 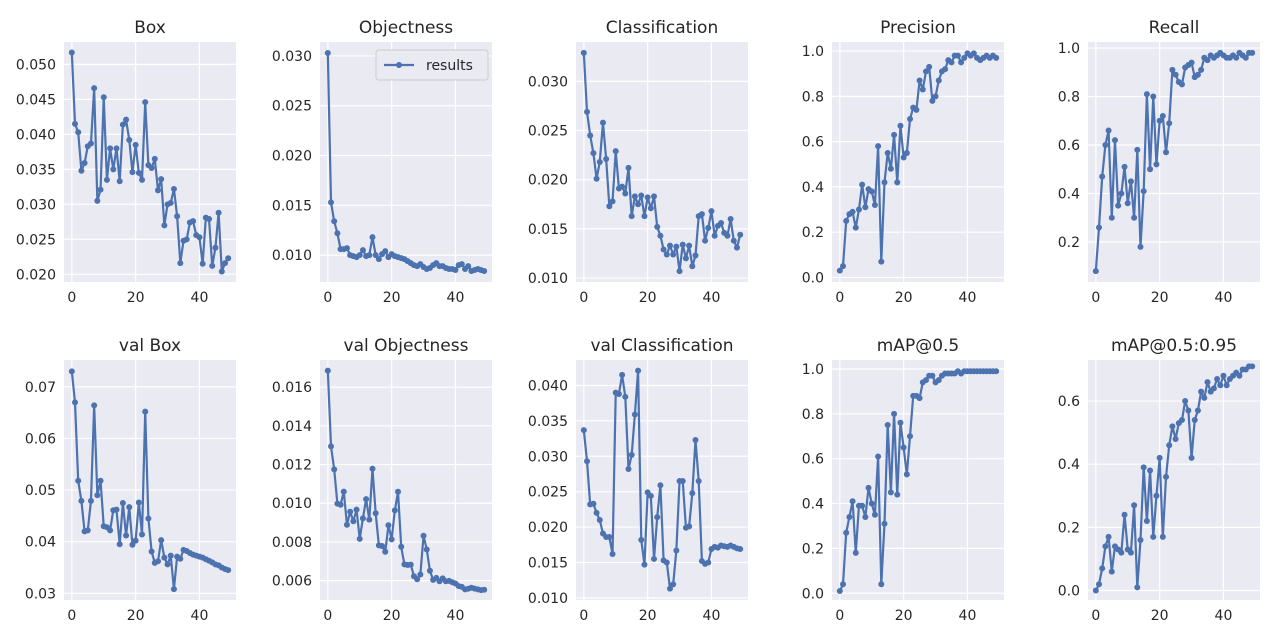 I want to click on y-tick-label: 0.012, so click(x=292, y=466).